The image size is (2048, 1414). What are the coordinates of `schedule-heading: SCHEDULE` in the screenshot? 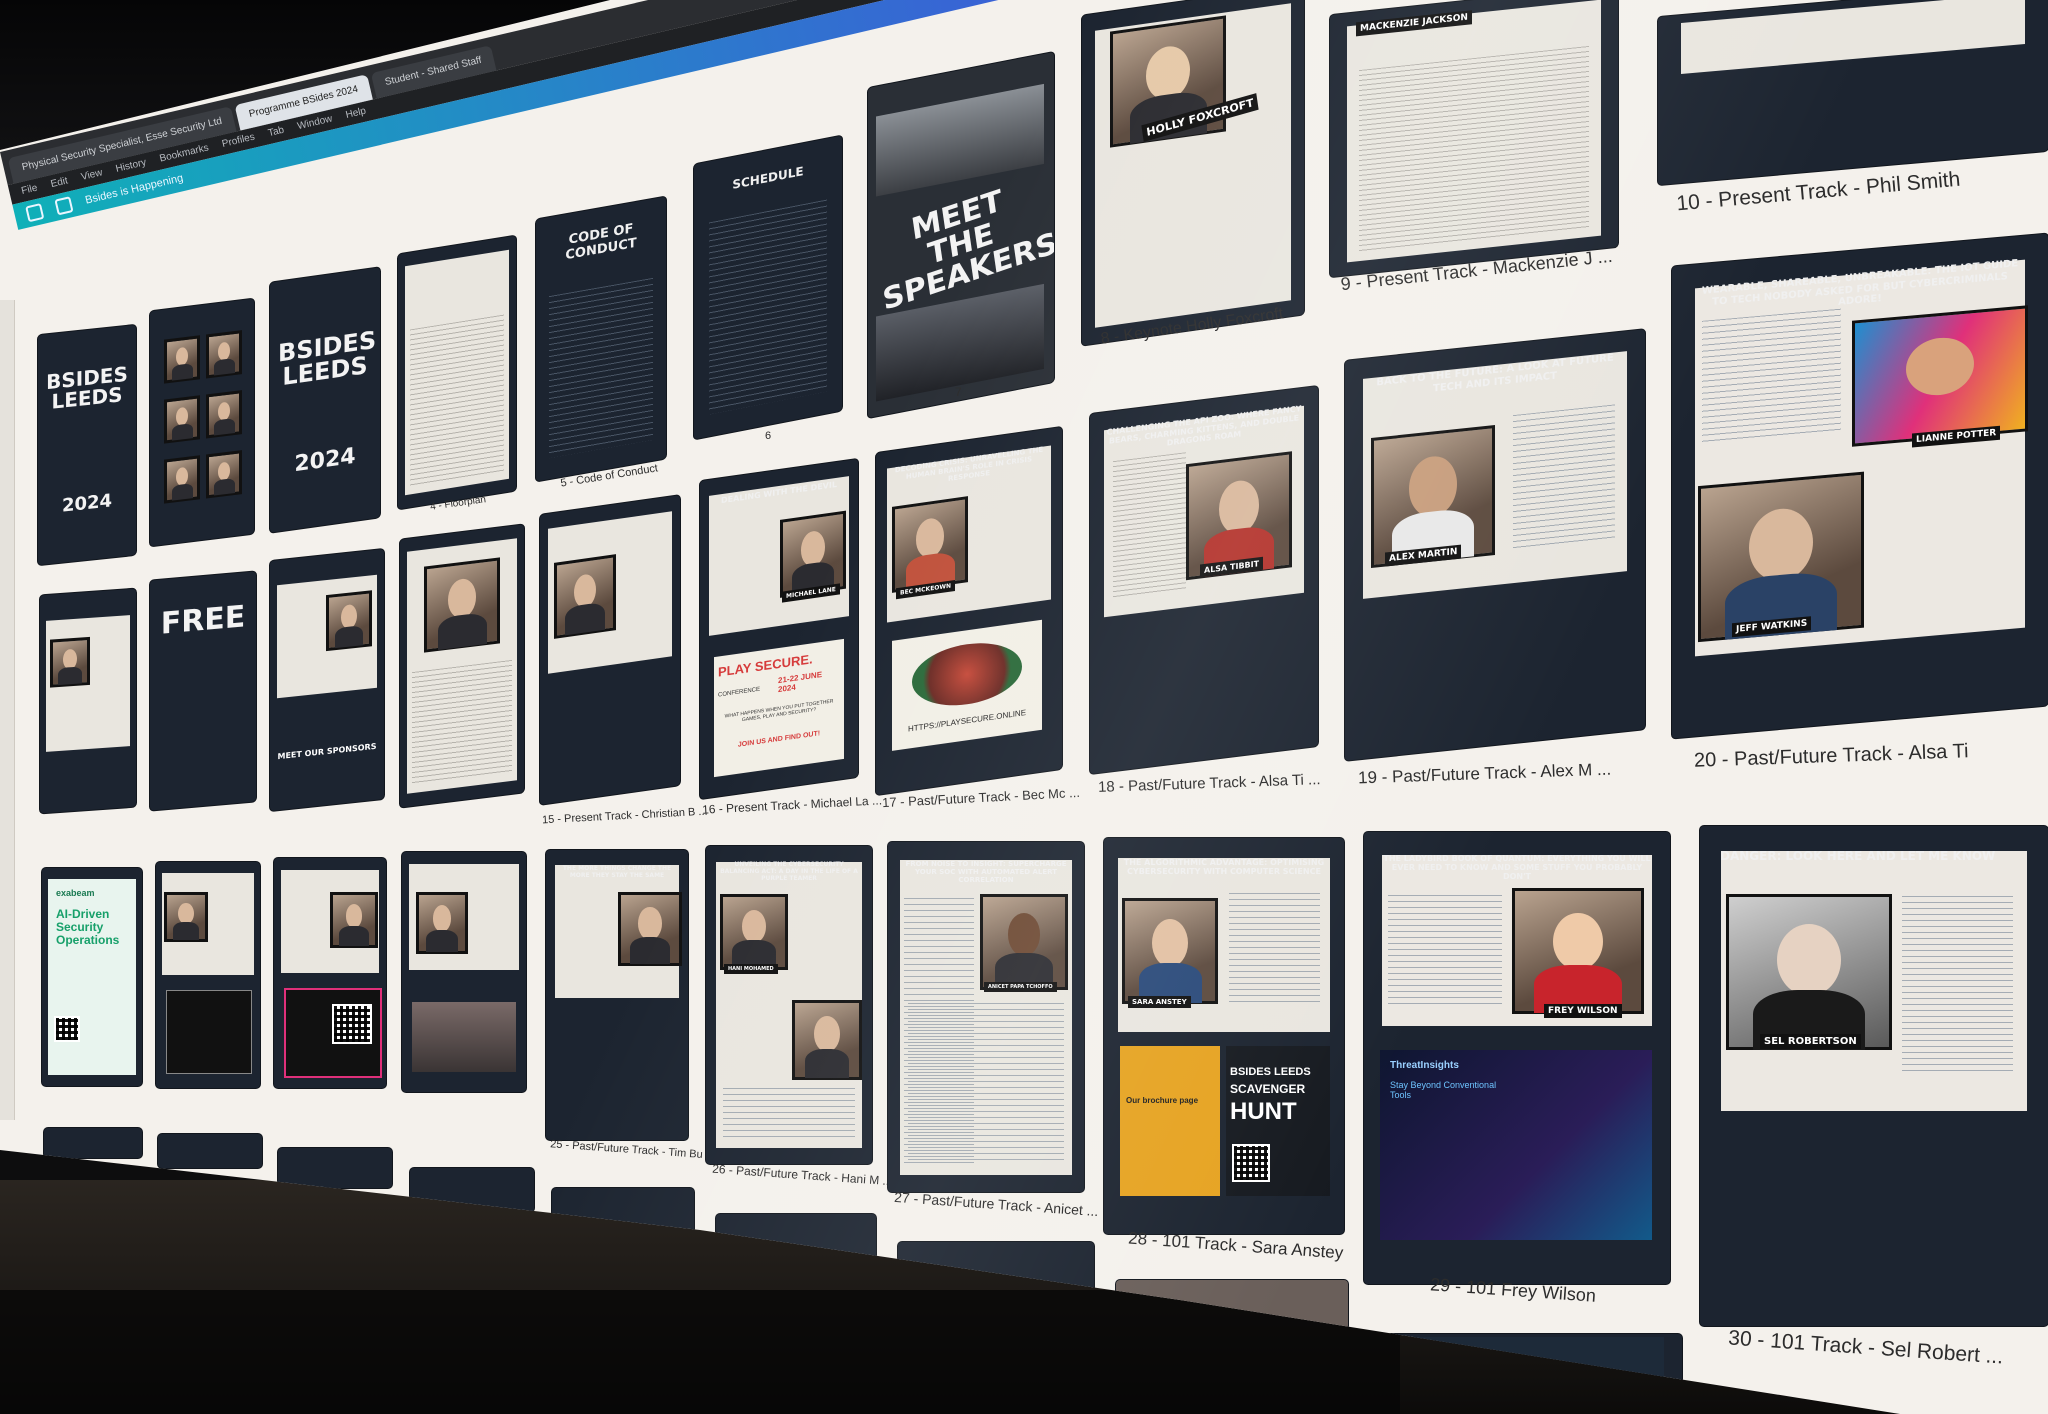 It's located at (768, 178).